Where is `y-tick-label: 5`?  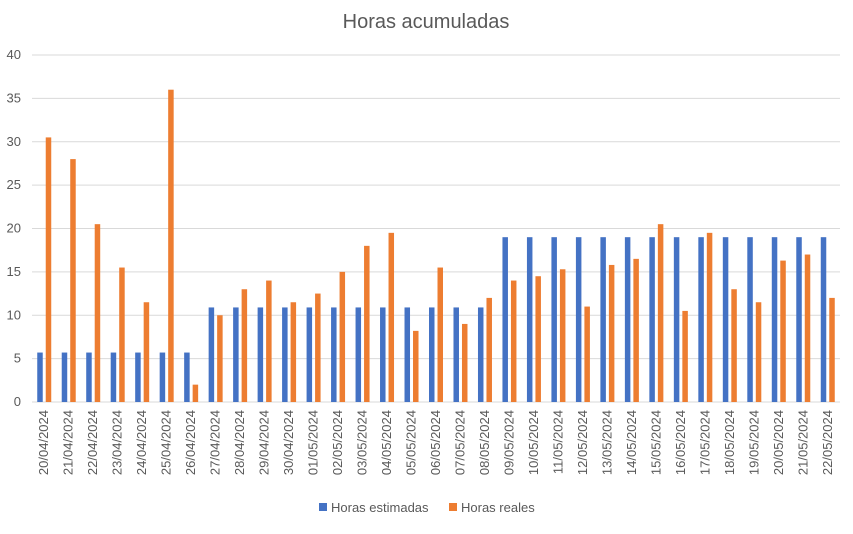 y-tick-label: 5 is located at coordinates (17, 358).